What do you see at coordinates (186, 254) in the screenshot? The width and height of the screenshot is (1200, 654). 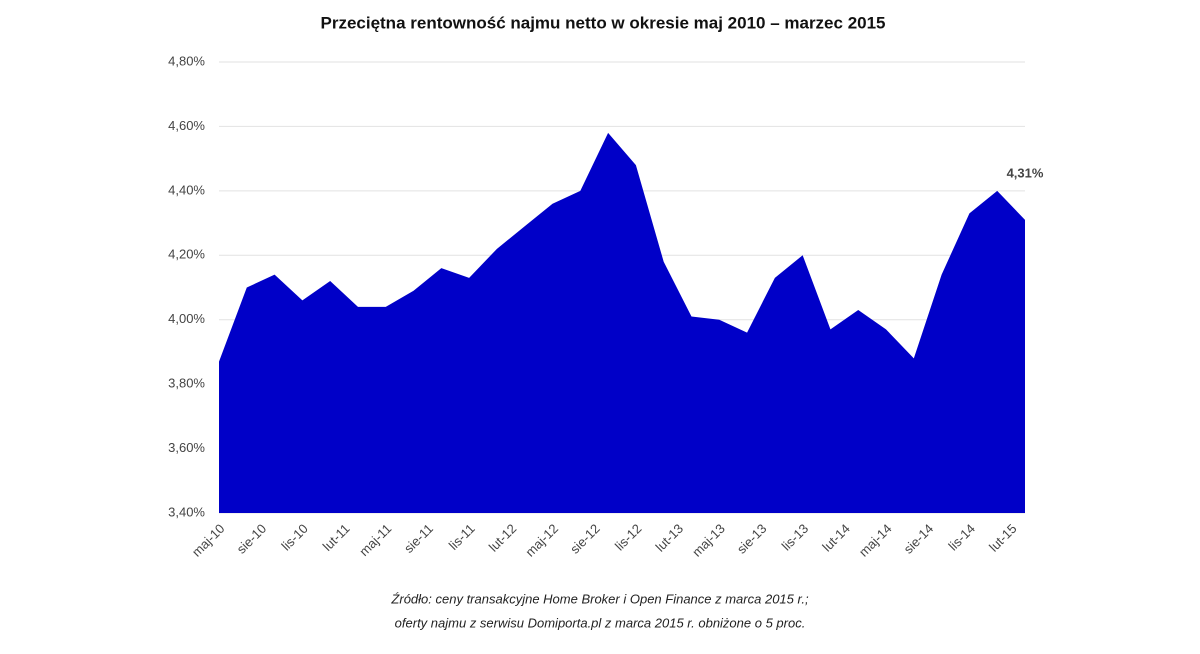 I see `y-tick-label: 4,20%` at bounding box center [186, 254].